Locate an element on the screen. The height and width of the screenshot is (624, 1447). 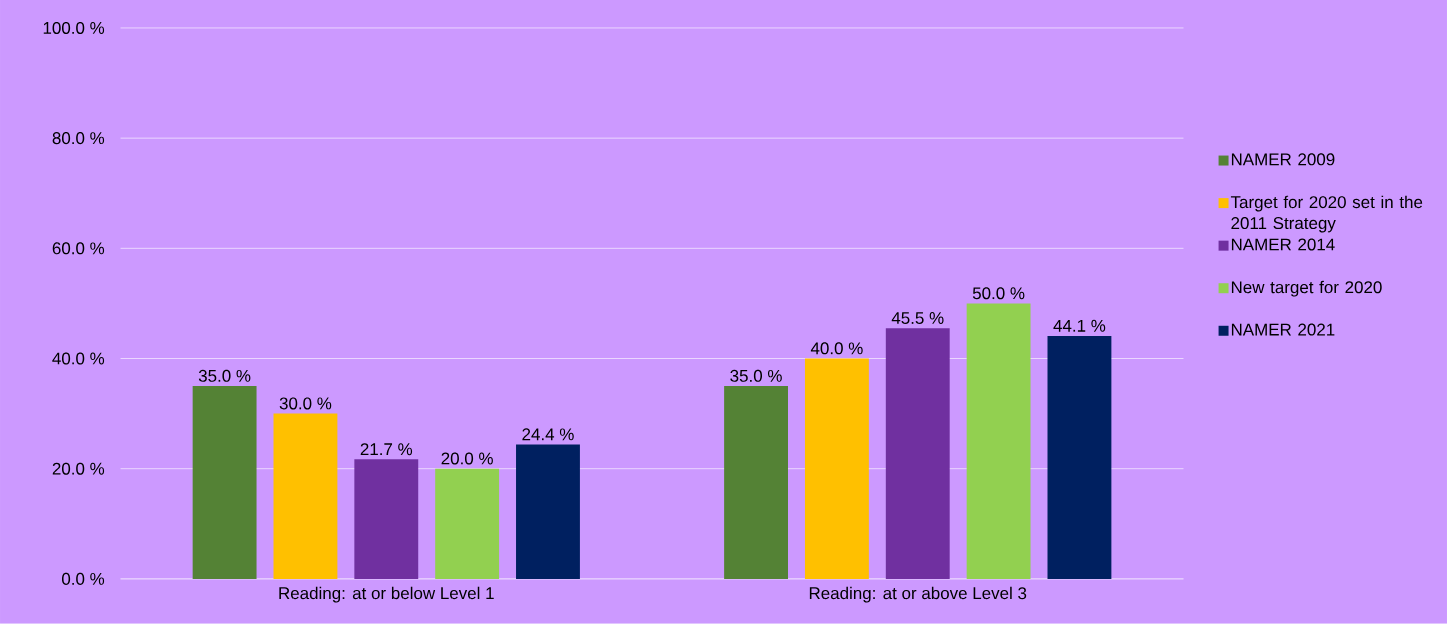
legend-label: NAMER 2009 is located at coordinates (1283, 159).